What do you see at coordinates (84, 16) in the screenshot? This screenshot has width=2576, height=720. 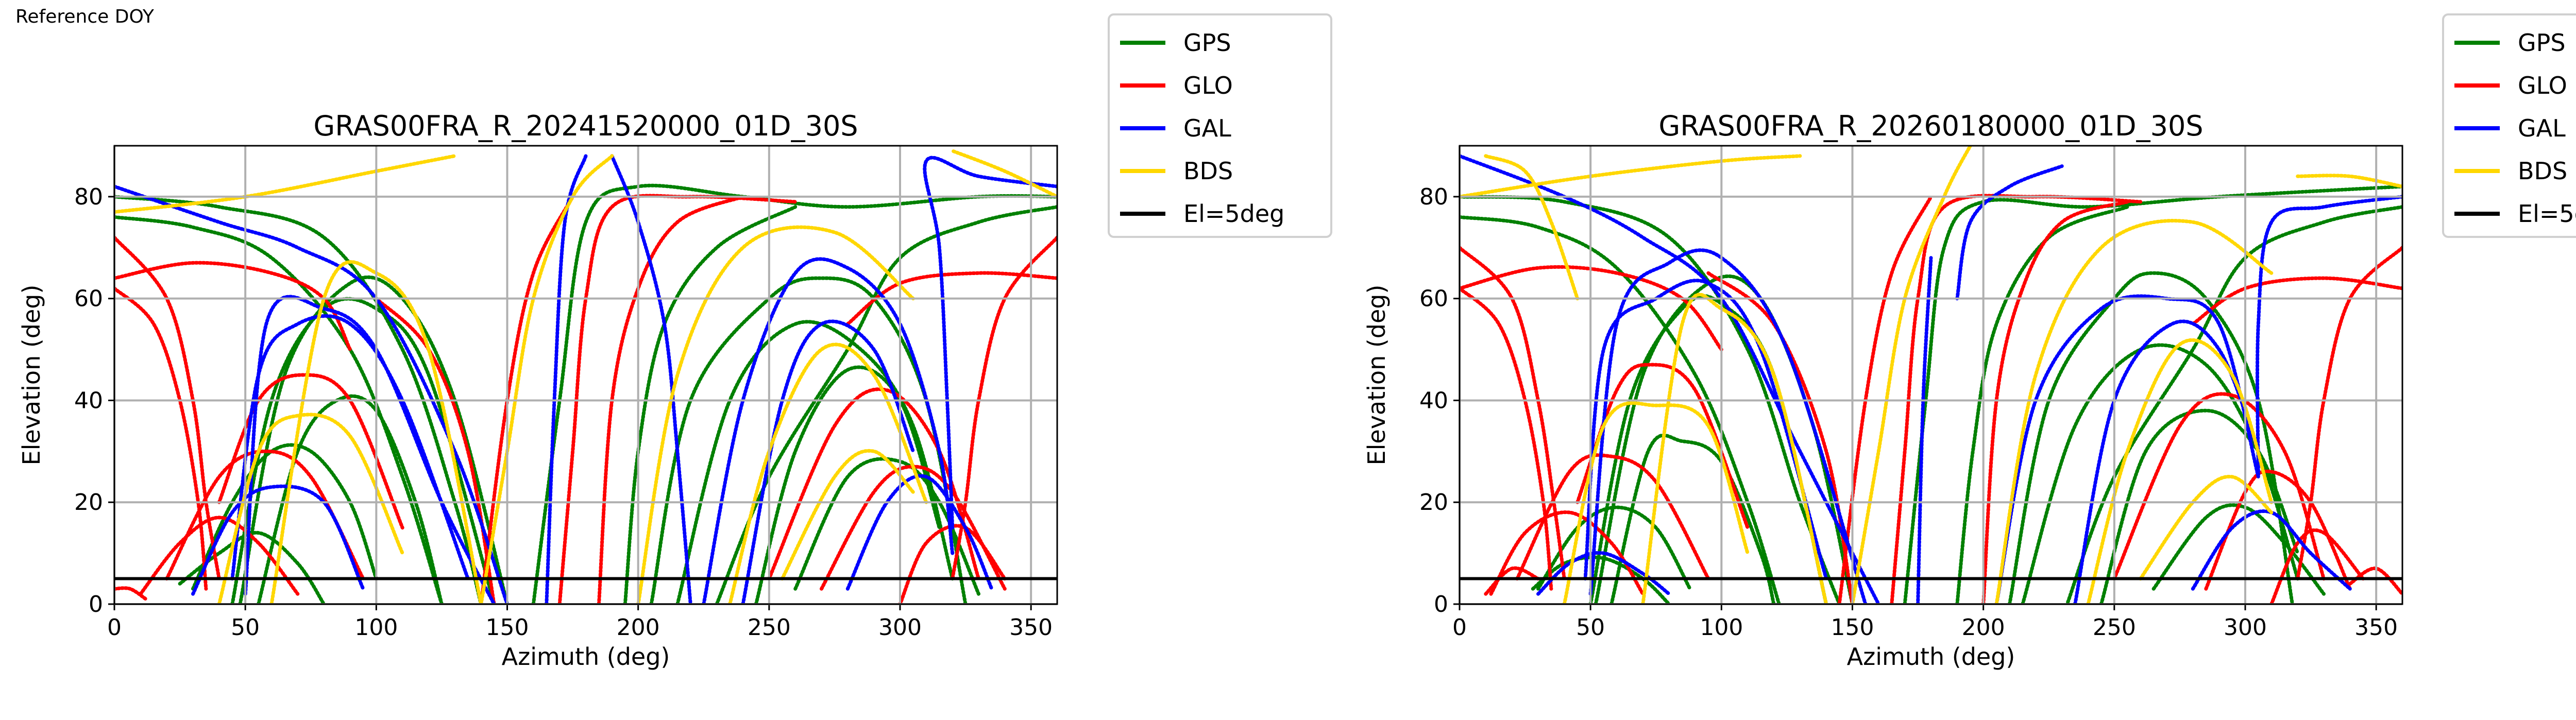 I see `figure-label: Reference DOY` at bounding box center [84, 16].